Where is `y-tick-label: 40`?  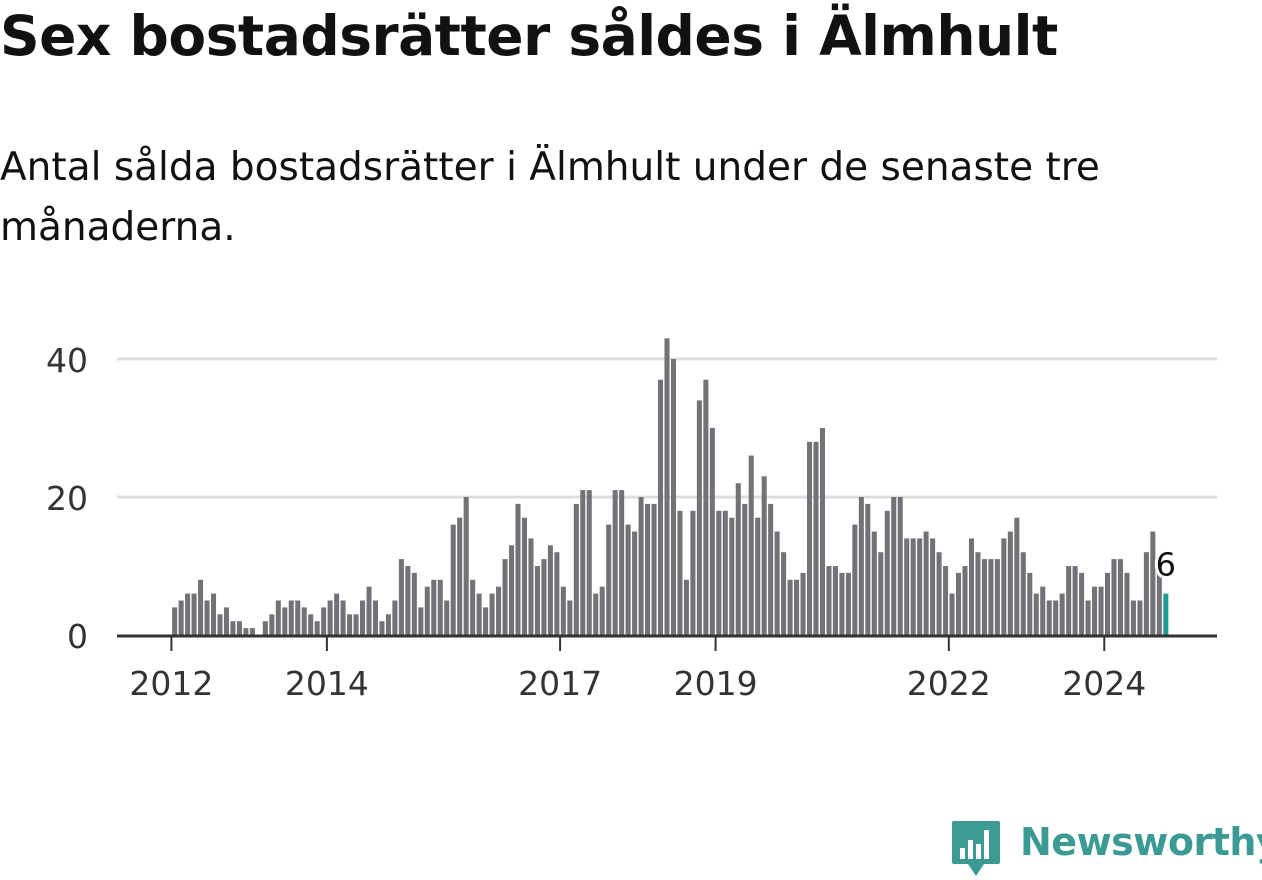 y-tick-label: 40 is located at coordinates (67, 360).